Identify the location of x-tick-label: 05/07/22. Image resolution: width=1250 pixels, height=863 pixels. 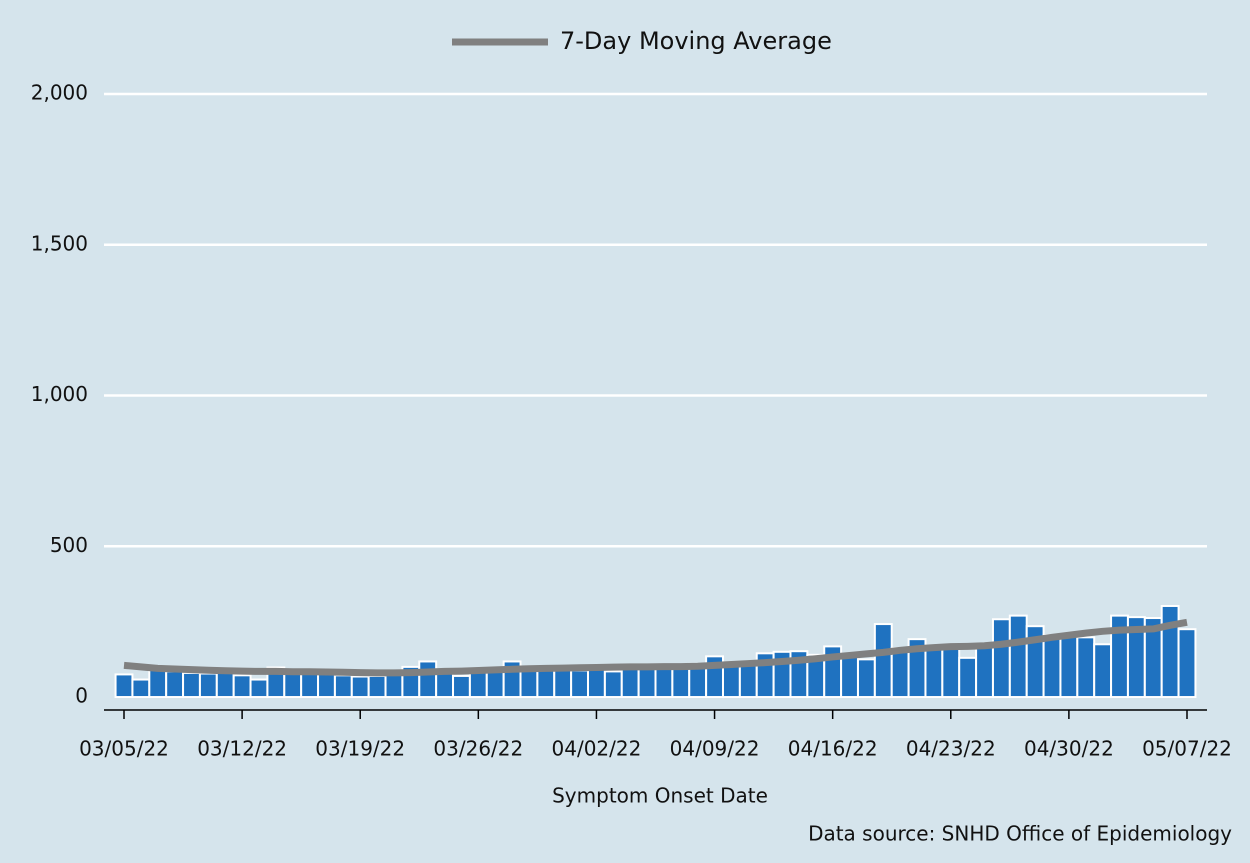
(1187, 749).